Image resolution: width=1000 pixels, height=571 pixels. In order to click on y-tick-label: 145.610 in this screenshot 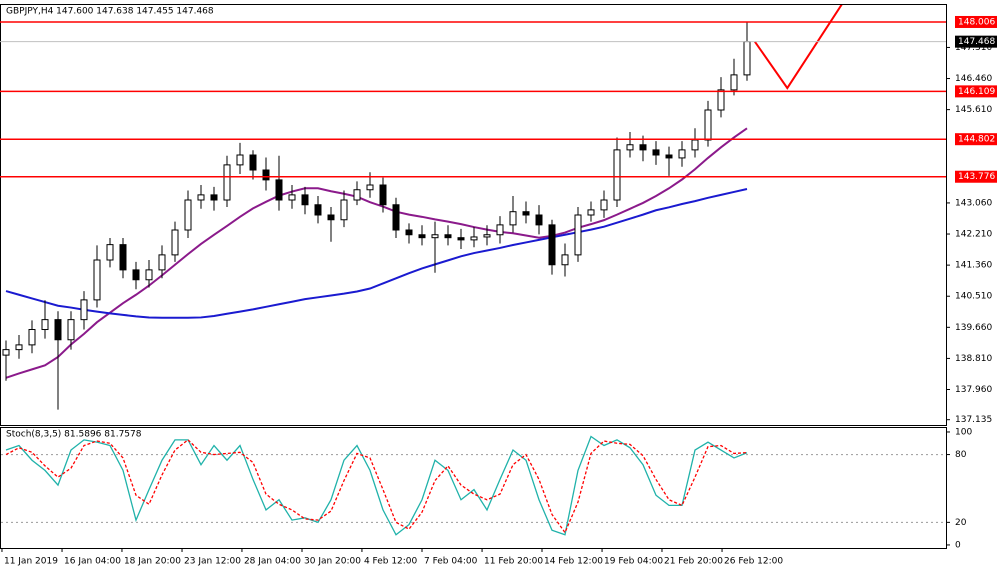, I will do `click(973, 110)`.